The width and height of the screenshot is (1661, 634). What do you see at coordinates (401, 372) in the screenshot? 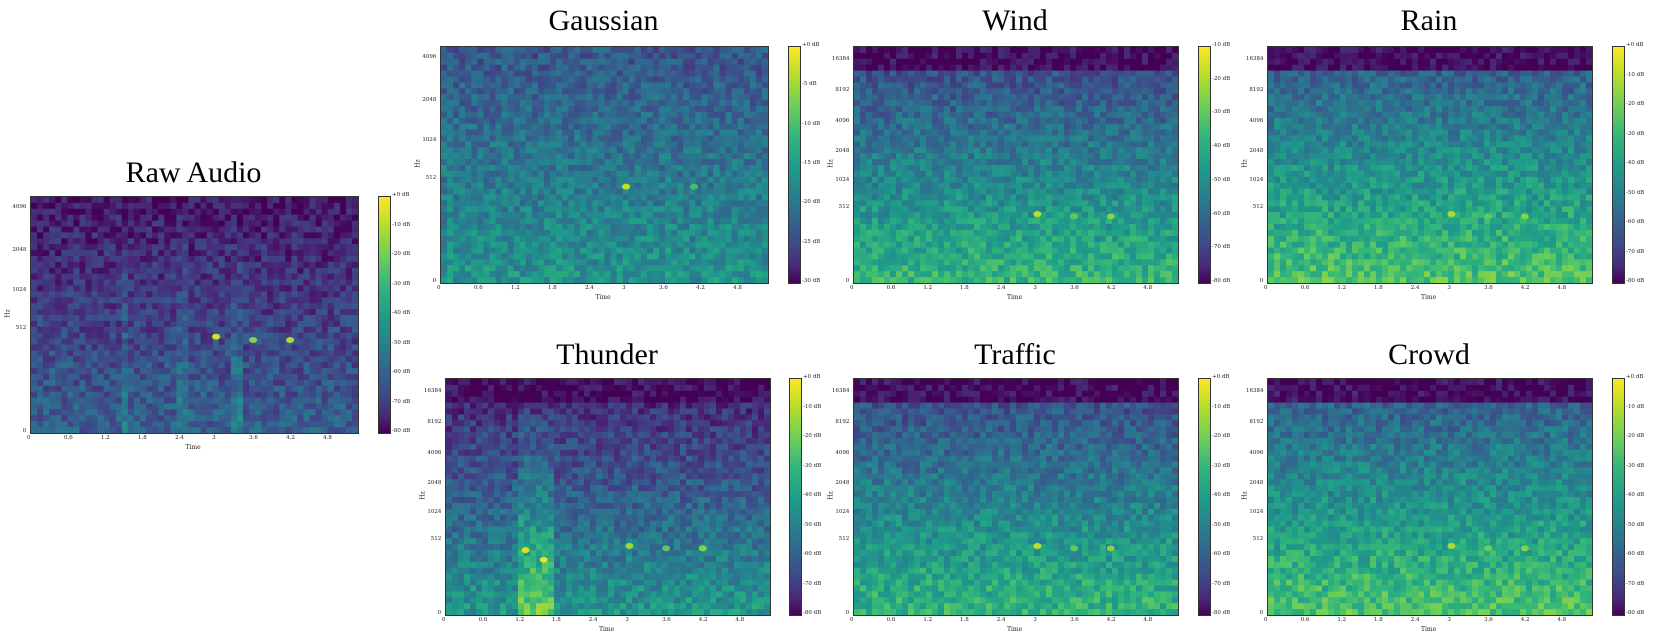
I see `raw-colorbar-tick: -60 dB` at bounding box center [401, 372].